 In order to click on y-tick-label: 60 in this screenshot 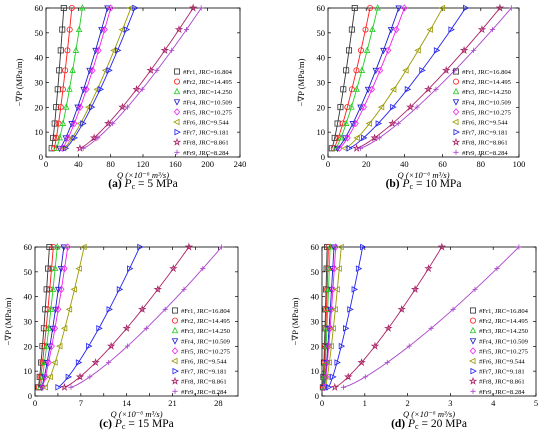, I will do `click(28, 247)`.